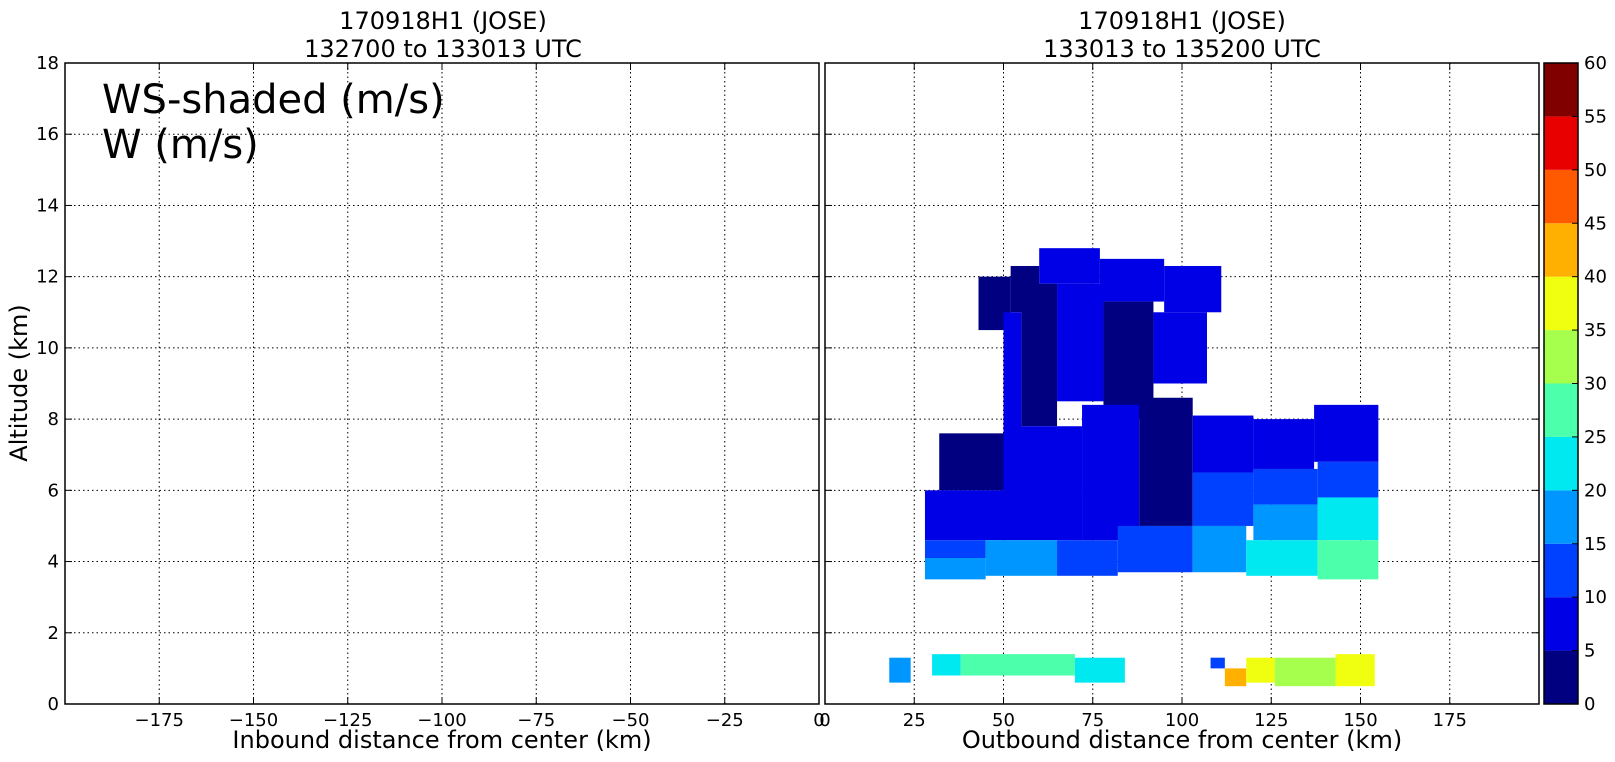  Describe the element at coordinates (441, 740) in the screenshot. I see `left-x-axis-label: Inbound distance from center (km)` at that location.